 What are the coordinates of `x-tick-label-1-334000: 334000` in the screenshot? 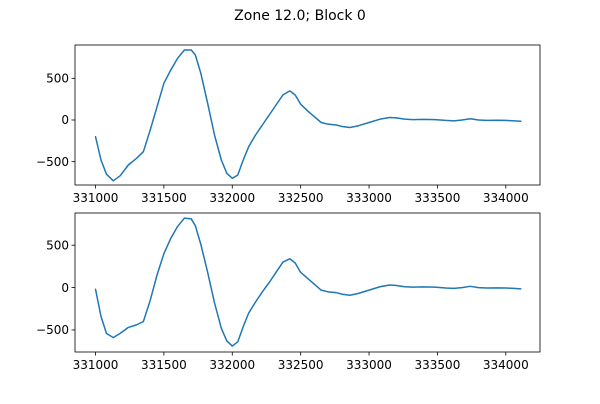 It's located at (506, 365).